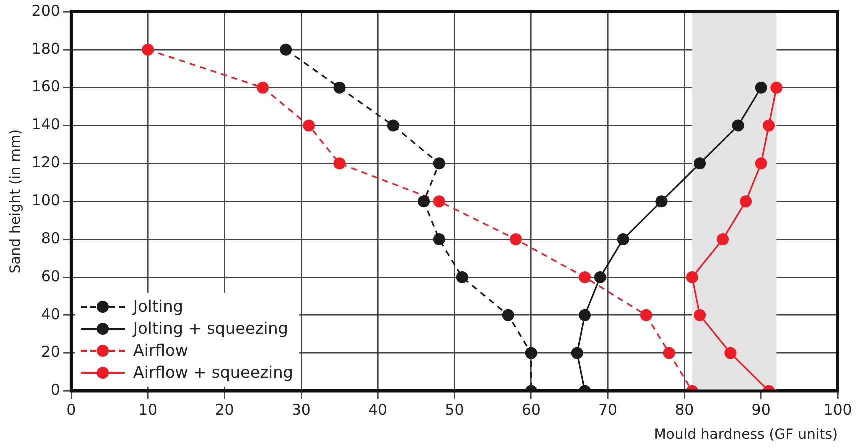 Image resolution: width=866 pixels, height=448 pixels. Describe the element at coordinates (16, 202) in the screenshot. I see `y-axis-title: Sand height (in mm)` at that location.